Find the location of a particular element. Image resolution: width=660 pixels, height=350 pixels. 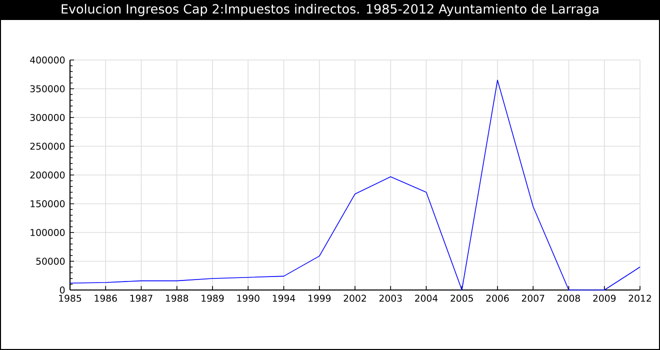

x-tick-label: 1989 is located at coordinates (213, 298).